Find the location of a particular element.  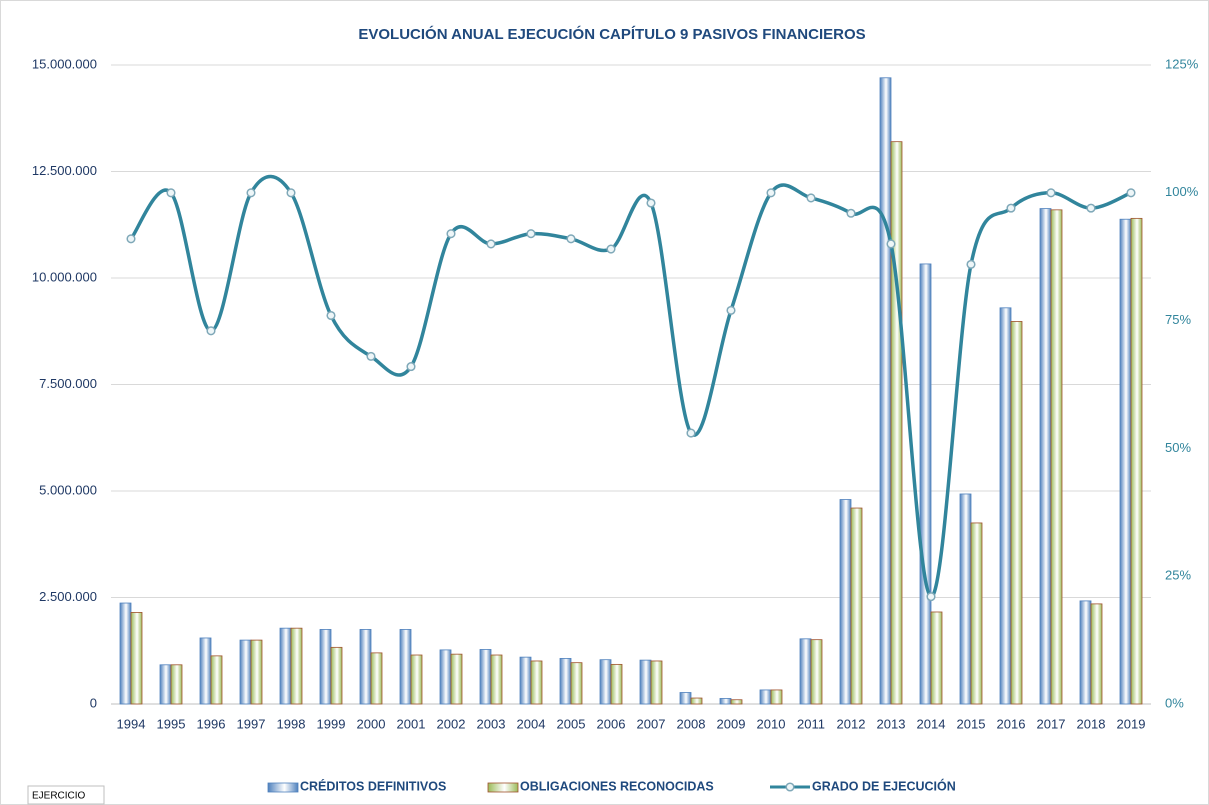

x-label: EJERCICIO is located at coordinates (59, 796).